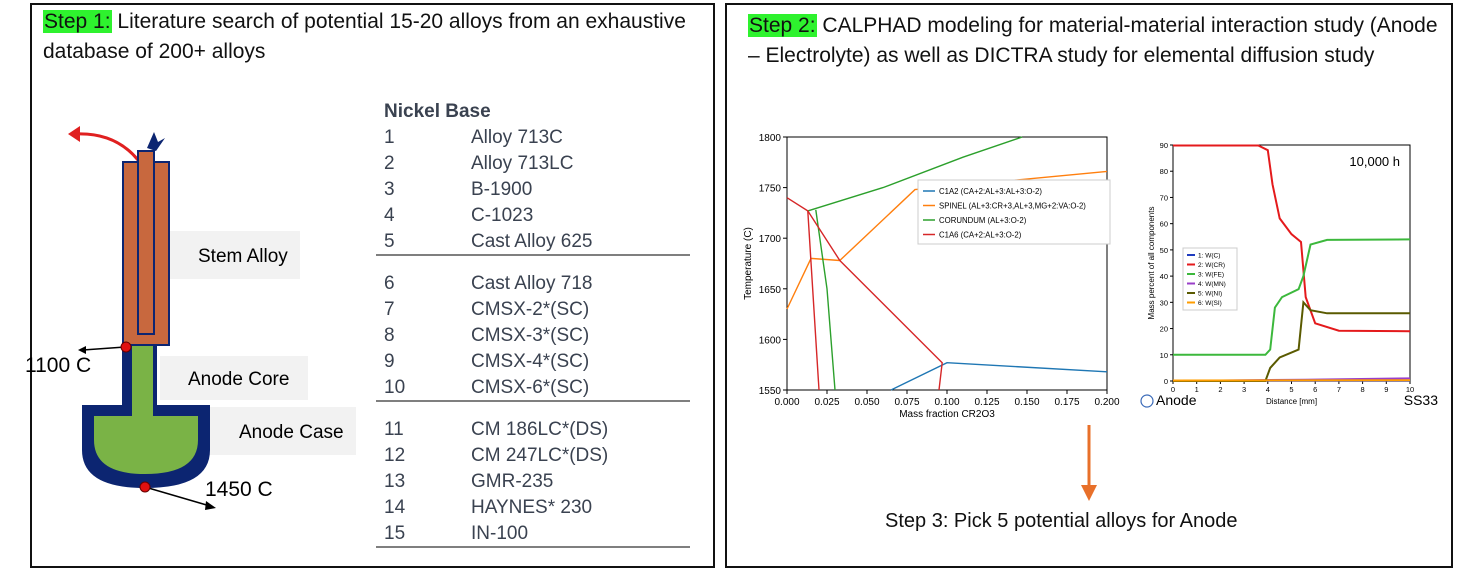 Image resolution: width=1467 pixels, height=570 pixels. Describe the element at coordinates (530, 309) in the screenshot. I see `alloy-name: CMSX-2*(SC)` at that location.